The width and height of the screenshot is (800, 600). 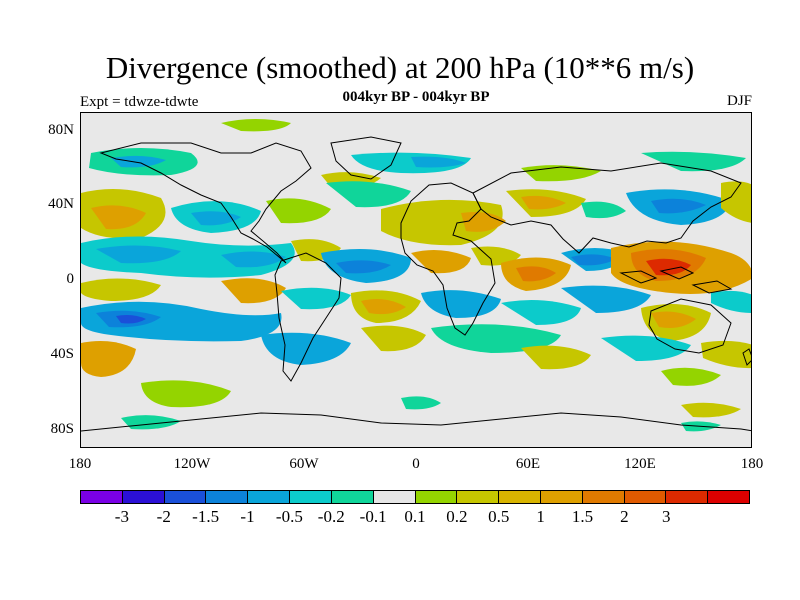 What do you see at coordinates (540, 516) in the screenshot?
I see `colorbar-label: 1` at bounding box center [540, 516].